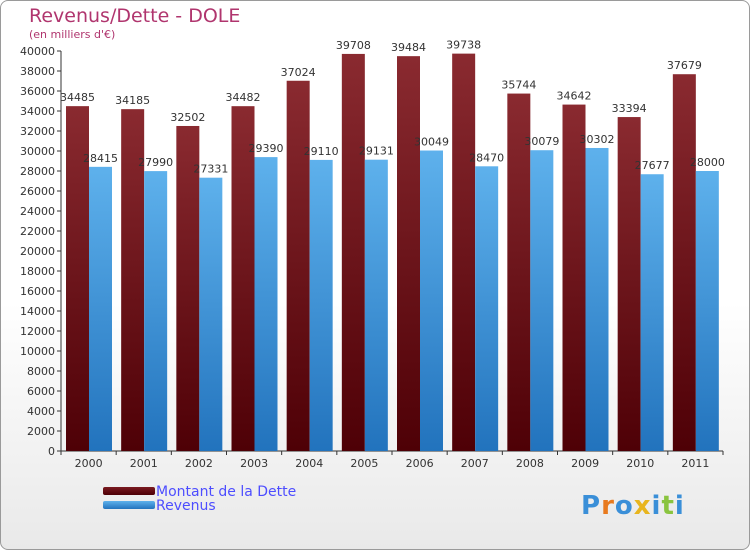  What do you see at coordinates (431, 142) in the screenshot?
I see `data-label-revenue: 30049` at bounding box center [431, 142].